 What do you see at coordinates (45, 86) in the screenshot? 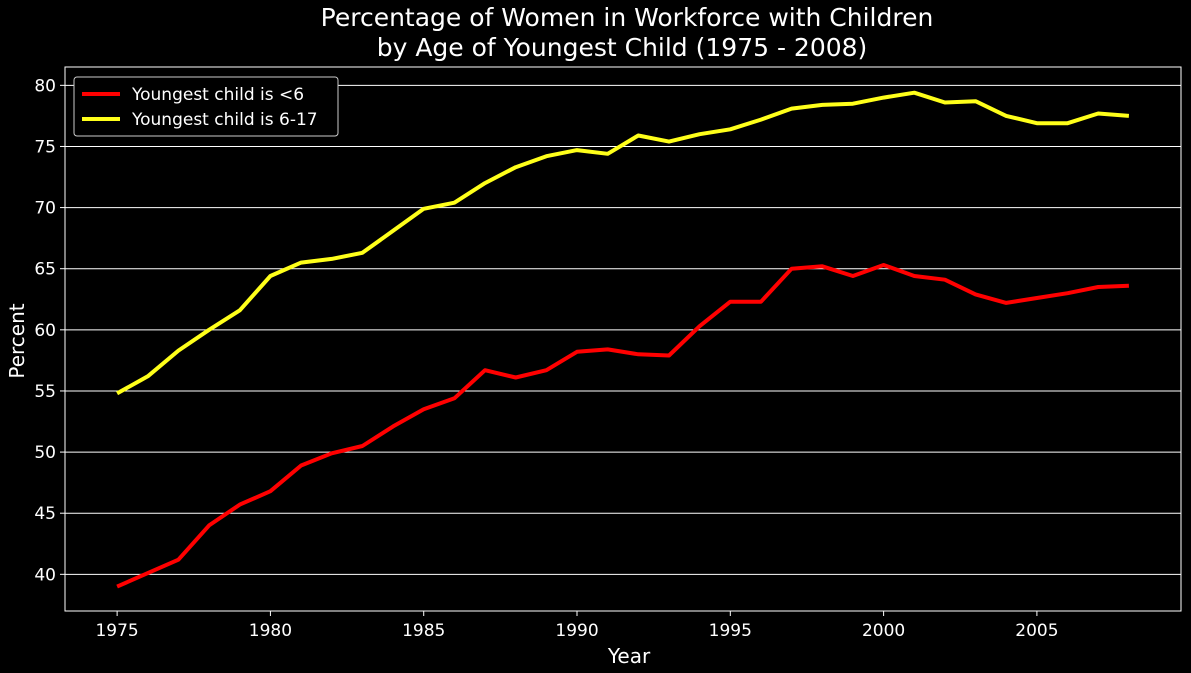
I see `y-tick-label: 80` at bounding box center [45, 86].